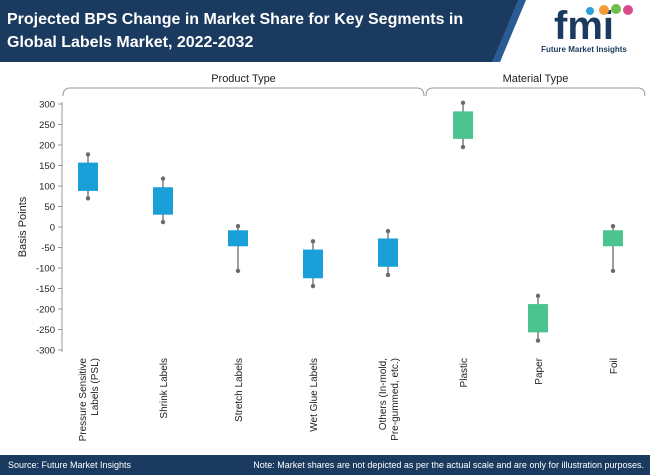 This screenshot has height=475, width=650. Describe the element at coordinates (614, 366) in the screenshot. I see `x-category-label-8: Foil` at that location.